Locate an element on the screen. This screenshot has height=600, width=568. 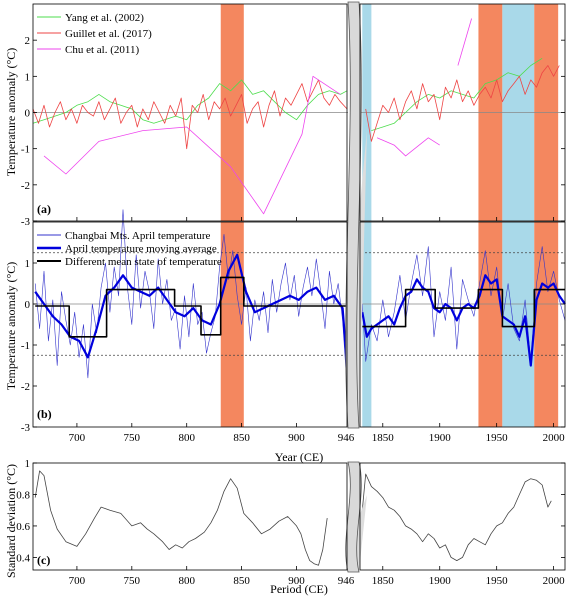
panel-c-ylabel: Standard deviation (°C) is located at coordinates (11, 521).